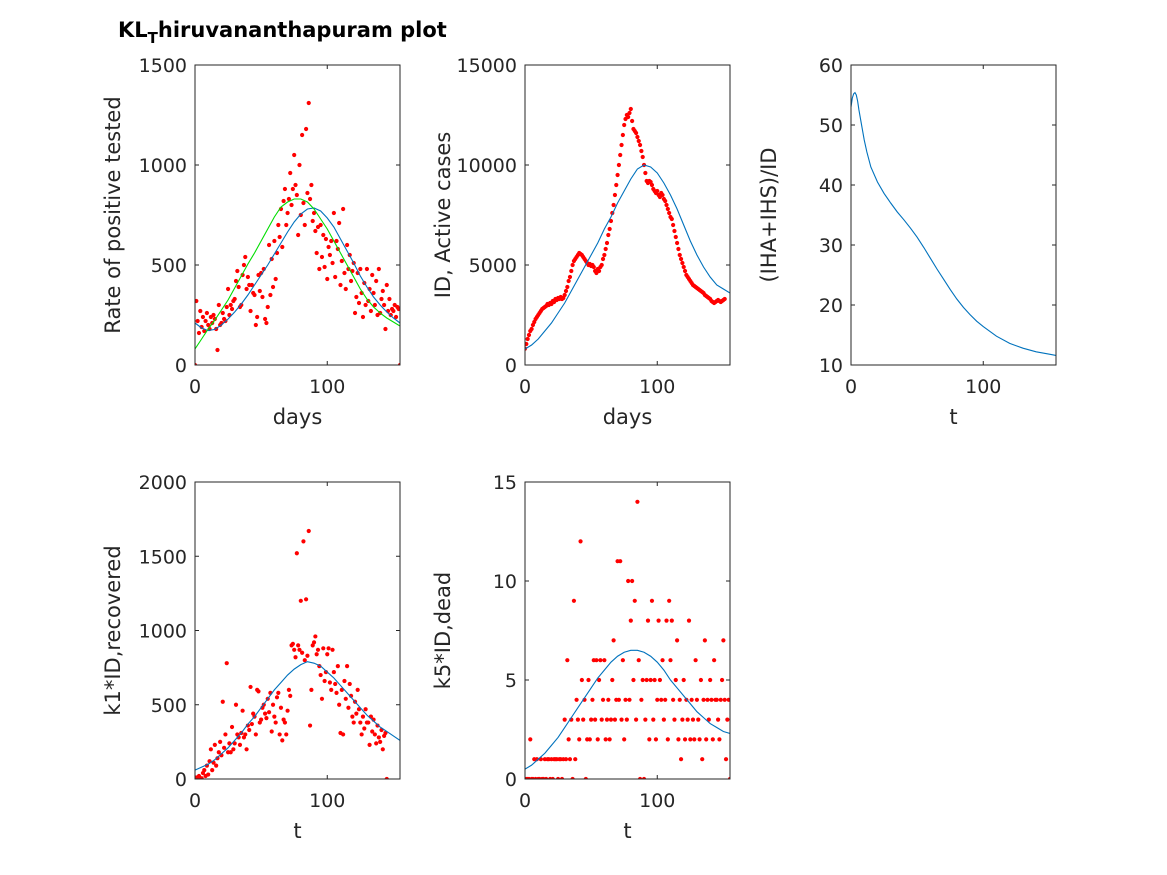 Image resolution: width=1167 pixels, height=875 pixels. Describe the element at coordinates (133, 30) in the screenshot. I see `figure-title-main: KL` at that location.